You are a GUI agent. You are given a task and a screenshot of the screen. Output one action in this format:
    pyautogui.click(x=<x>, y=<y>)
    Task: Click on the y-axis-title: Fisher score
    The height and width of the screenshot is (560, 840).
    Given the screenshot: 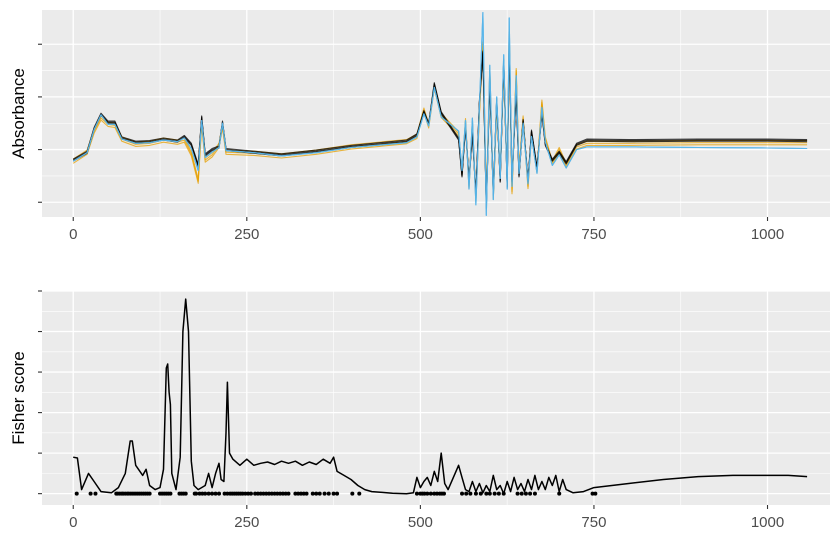 What is the action you would take?
    pyautogui.click(x=18, y=398)
    